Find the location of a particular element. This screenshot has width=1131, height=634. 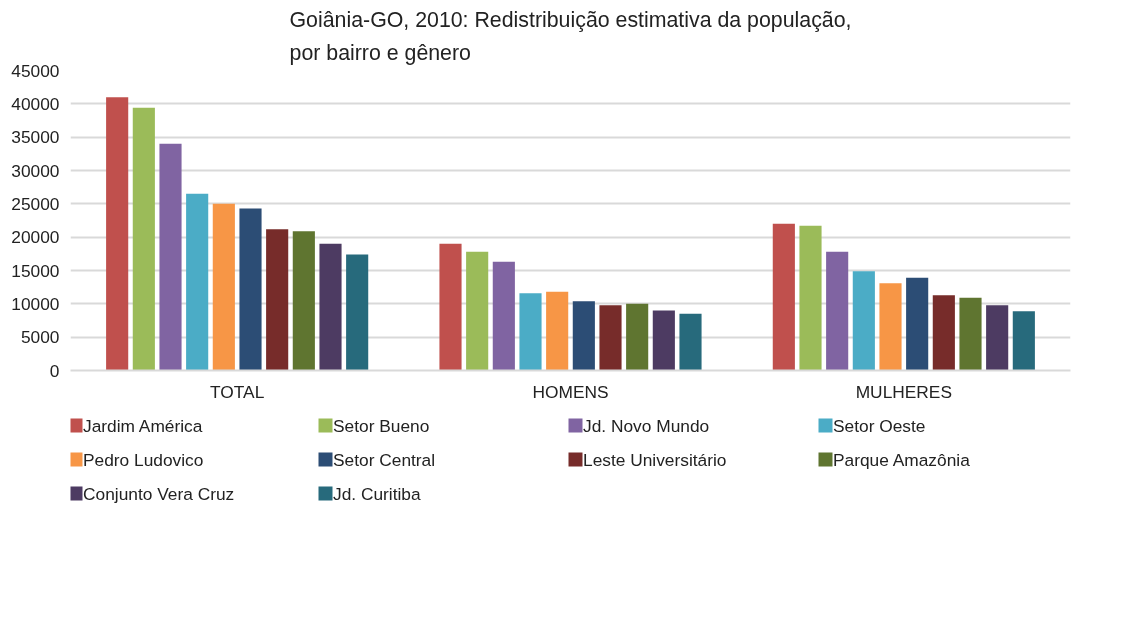

legend-label: Setor Oeste is located at coordinates (879, 425).